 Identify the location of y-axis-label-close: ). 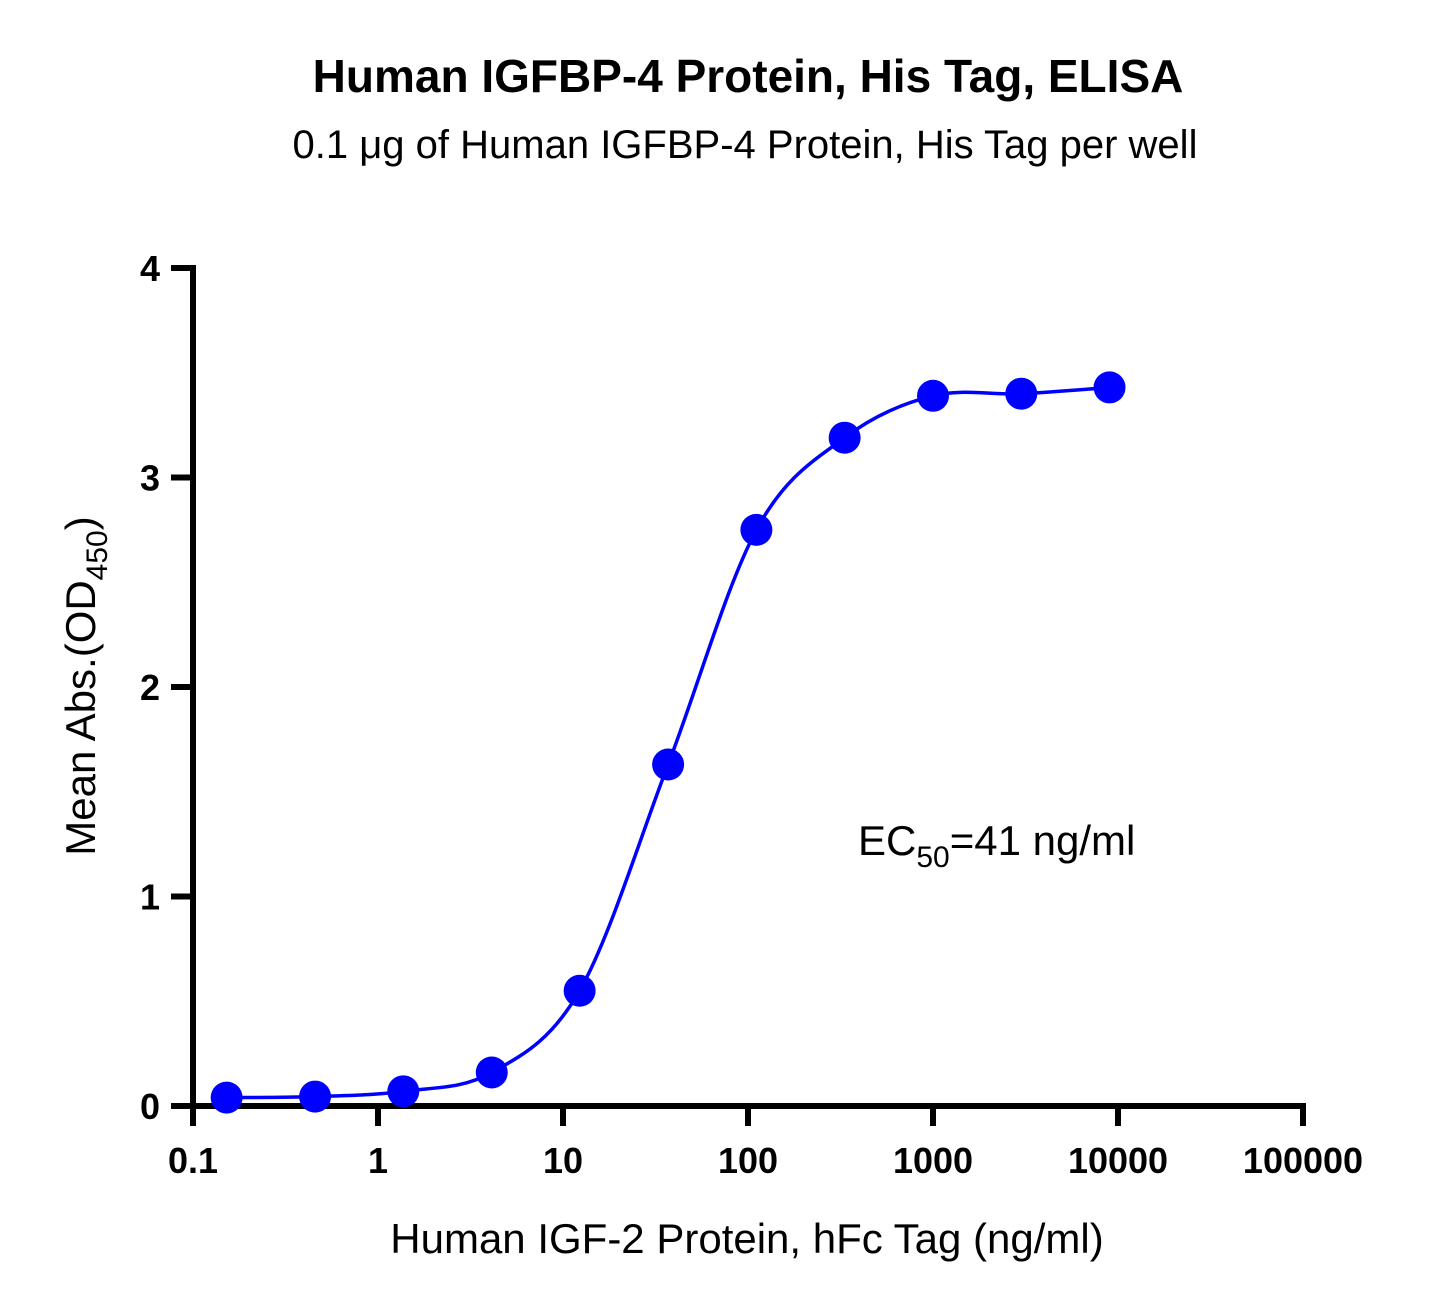
(80, 523).